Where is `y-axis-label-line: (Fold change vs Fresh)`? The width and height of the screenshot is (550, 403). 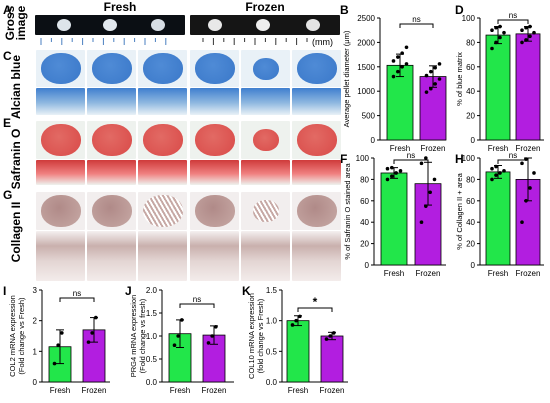 y-axis-label-line: (Fold change vs Fresh) is located at coordinates (21, 336).